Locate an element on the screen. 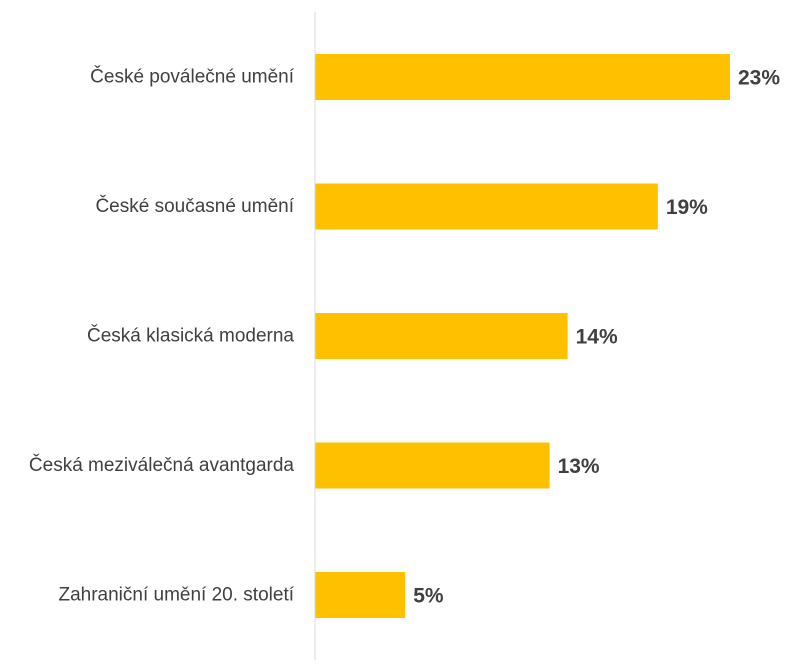 The height and width of the screenshot is (672, 800). category-label: České současné umění is located at coordinates (194, 206).